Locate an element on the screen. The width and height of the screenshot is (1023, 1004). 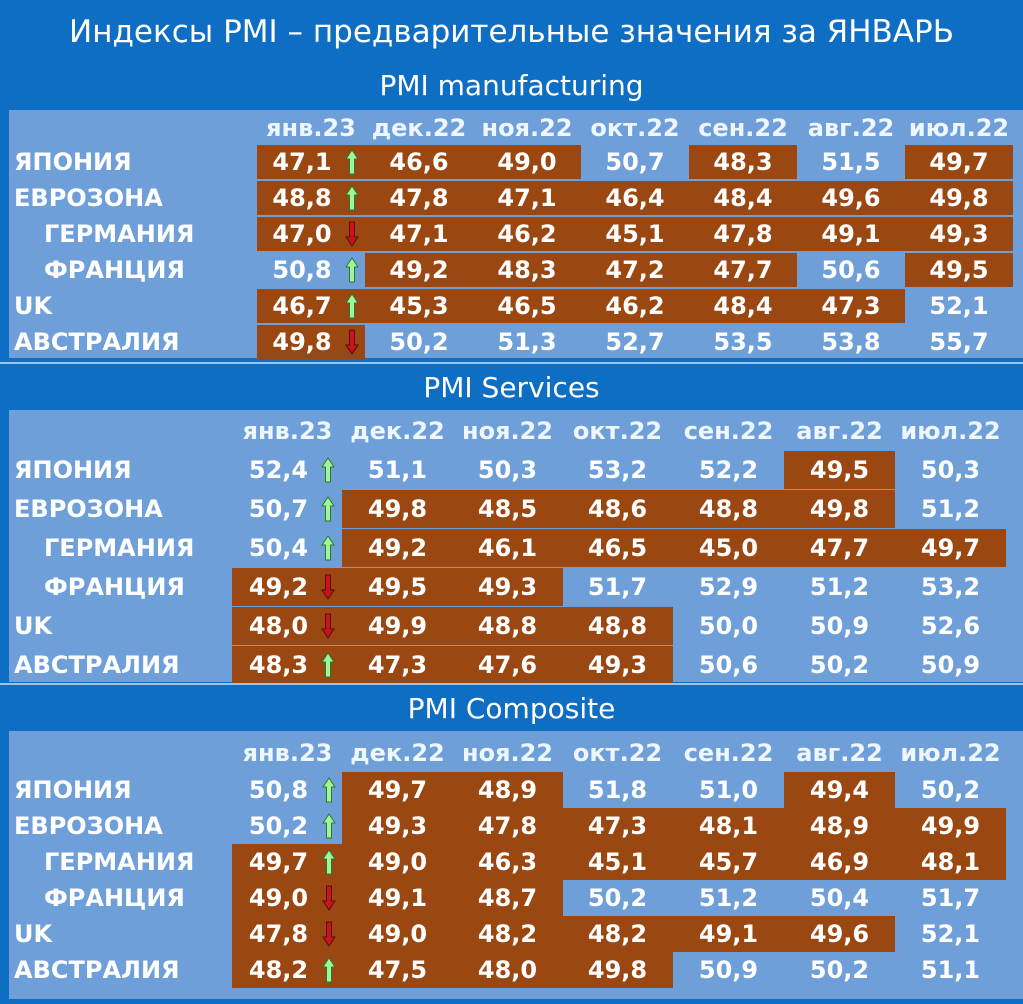
value-cell: 50,8 is located at coordinates (302, 270).